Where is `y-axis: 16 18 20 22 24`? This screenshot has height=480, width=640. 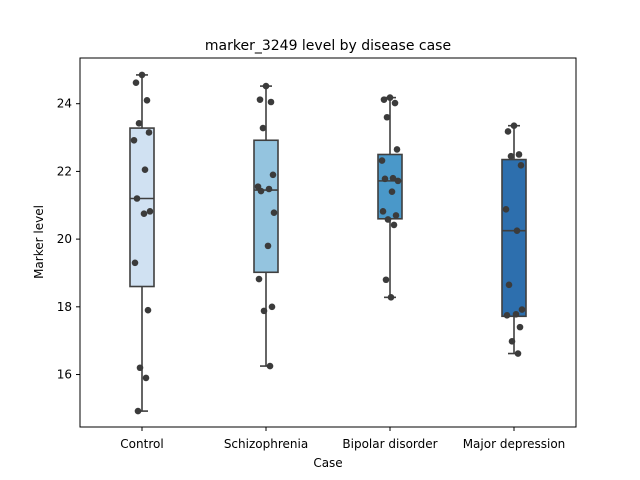 y-axis: 16 18 20 22 24 is located at coordinates (68, 239).